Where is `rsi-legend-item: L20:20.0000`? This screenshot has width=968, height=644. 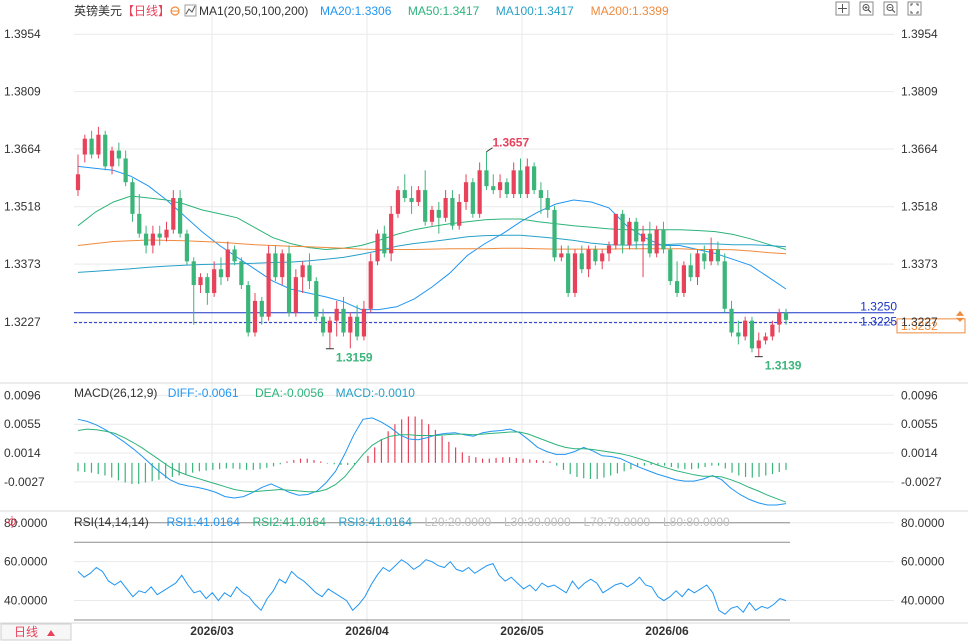
rsi-legend-item: L20:20.0000 is located at coordinates (458, 522).